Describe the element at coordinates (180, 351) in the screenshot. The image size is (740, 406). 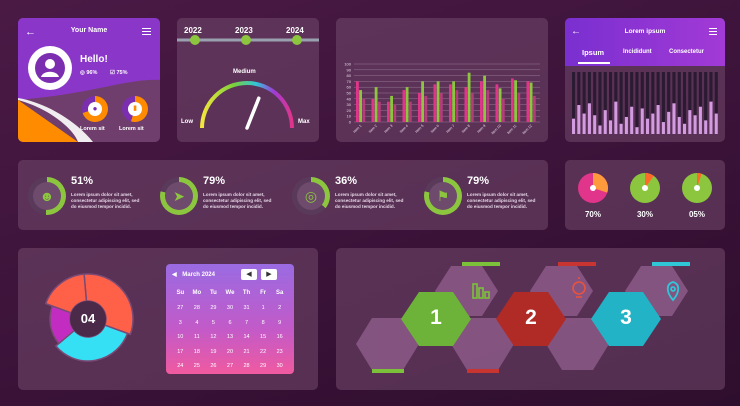
I see `calendar-day: 17` at that location.